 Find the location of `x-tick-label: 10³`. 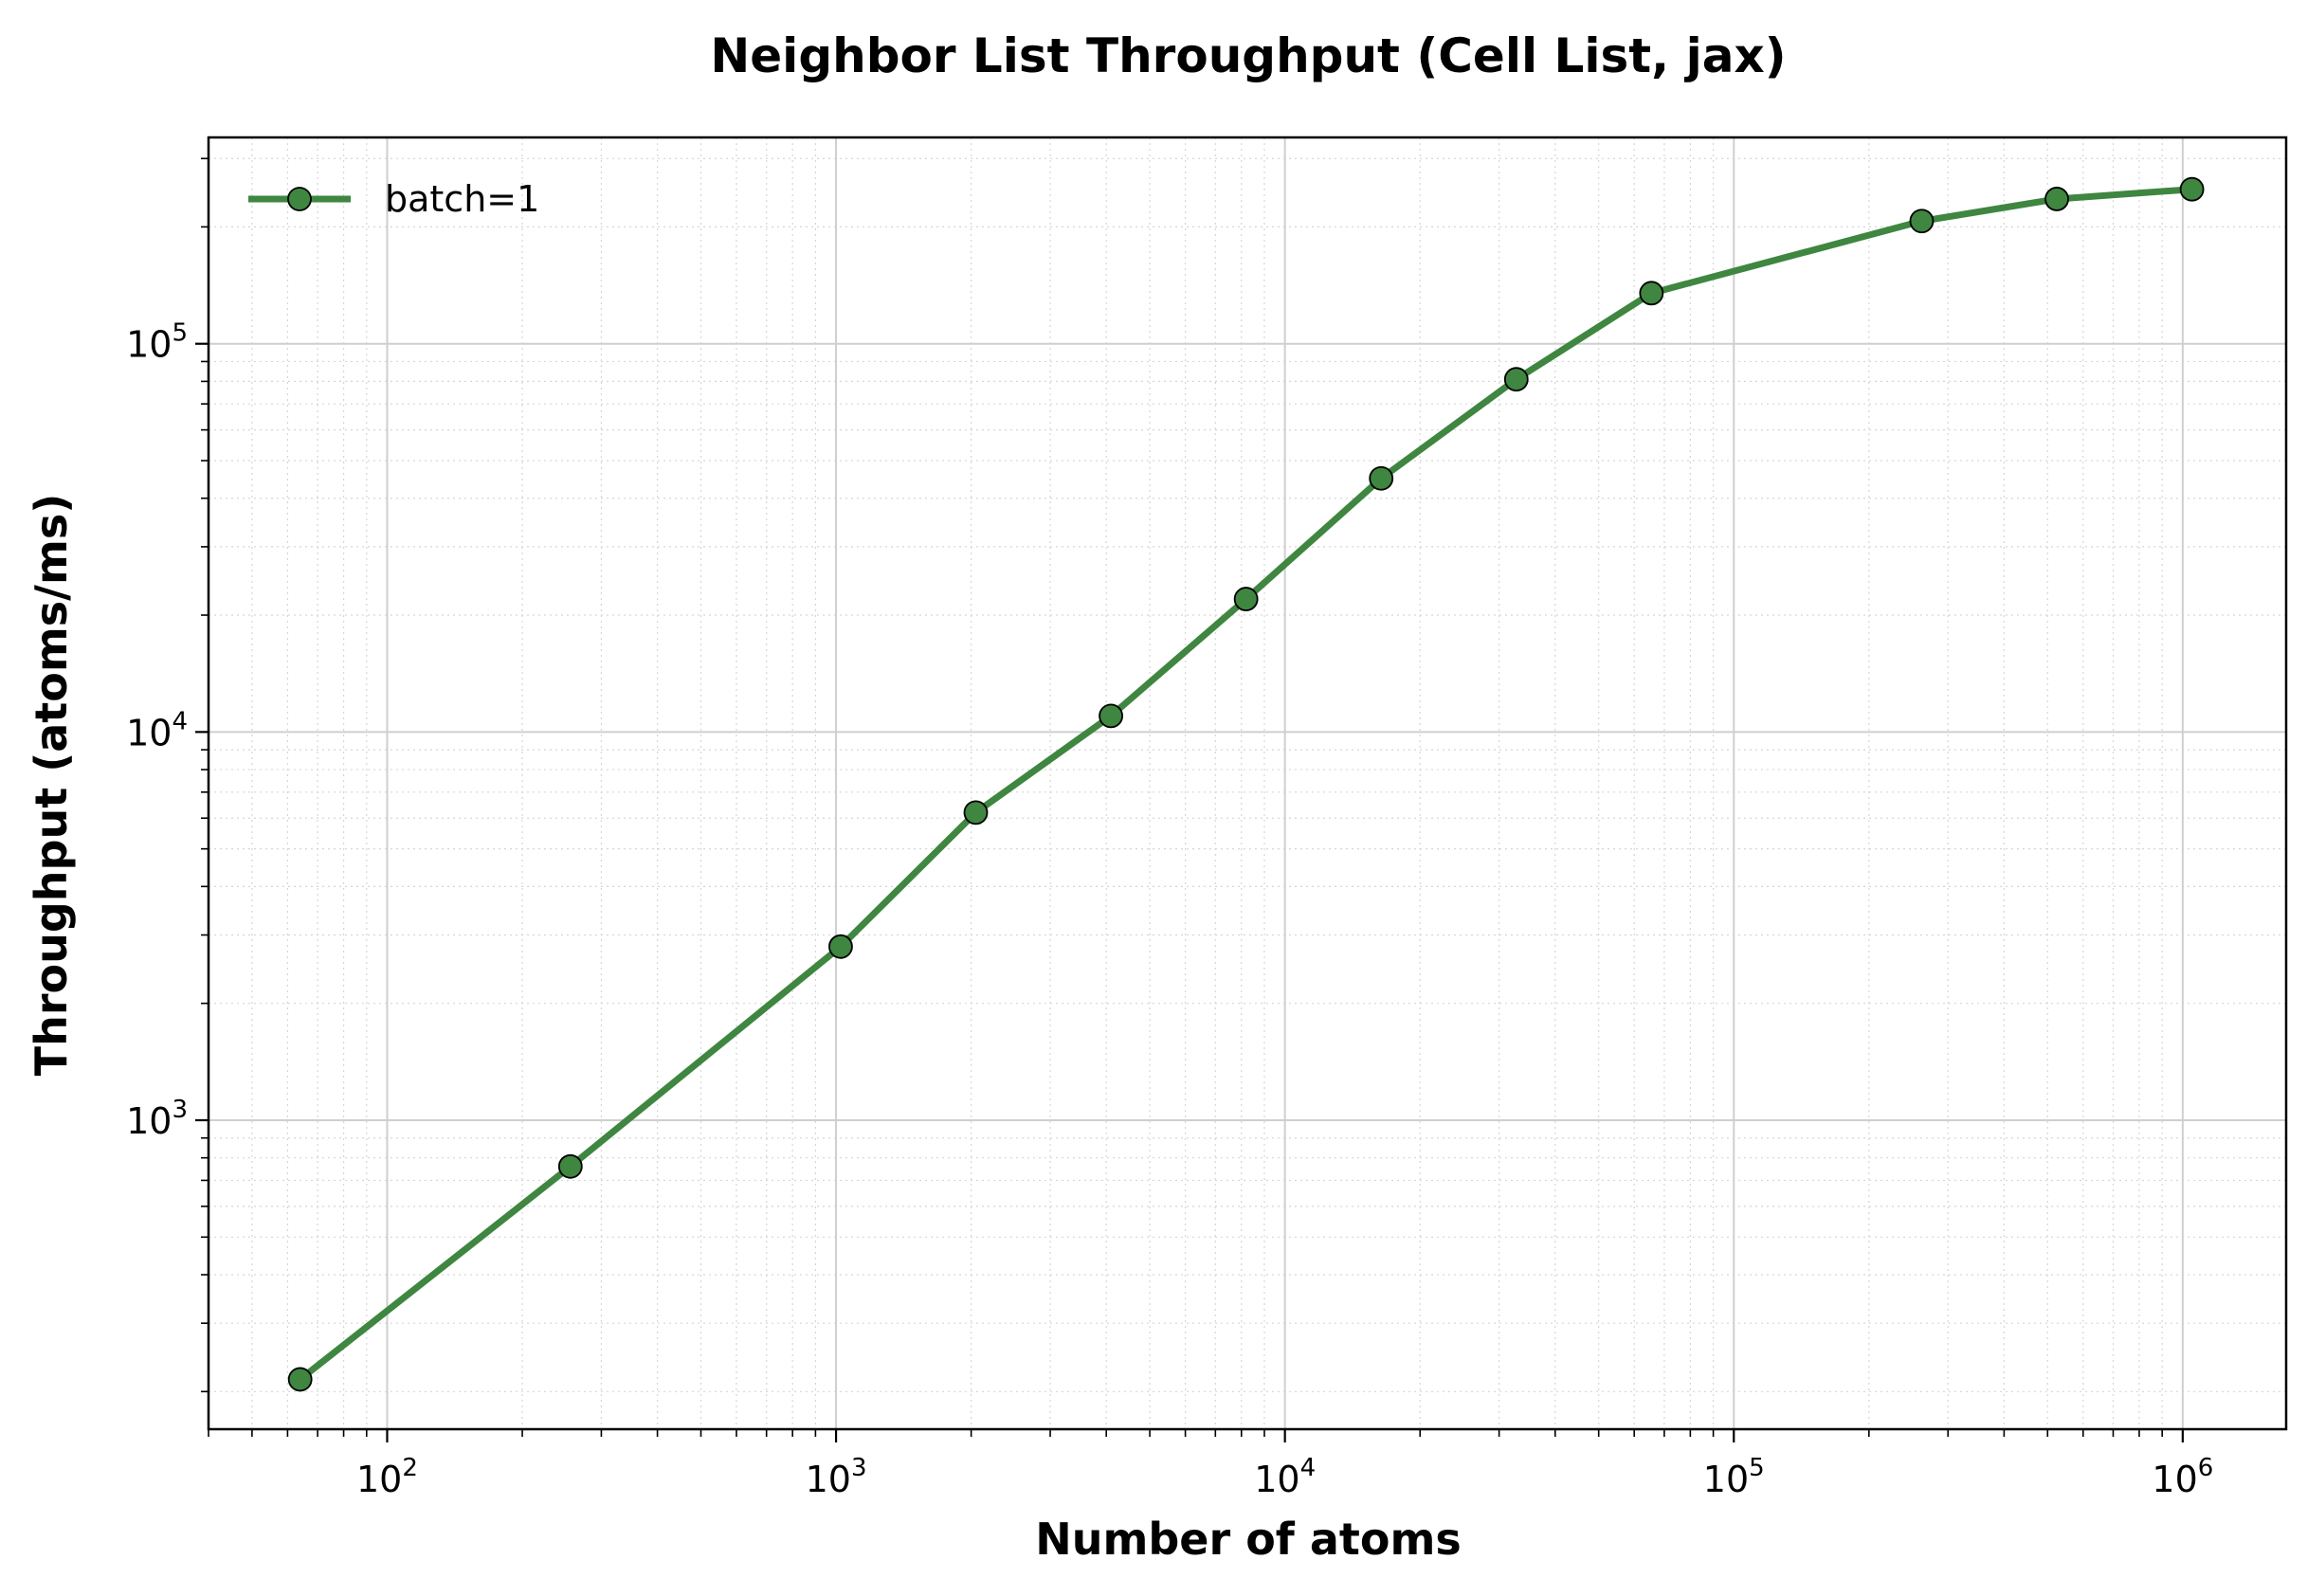

x-tick-label: 10³ is located at coordinates (836, 1477).